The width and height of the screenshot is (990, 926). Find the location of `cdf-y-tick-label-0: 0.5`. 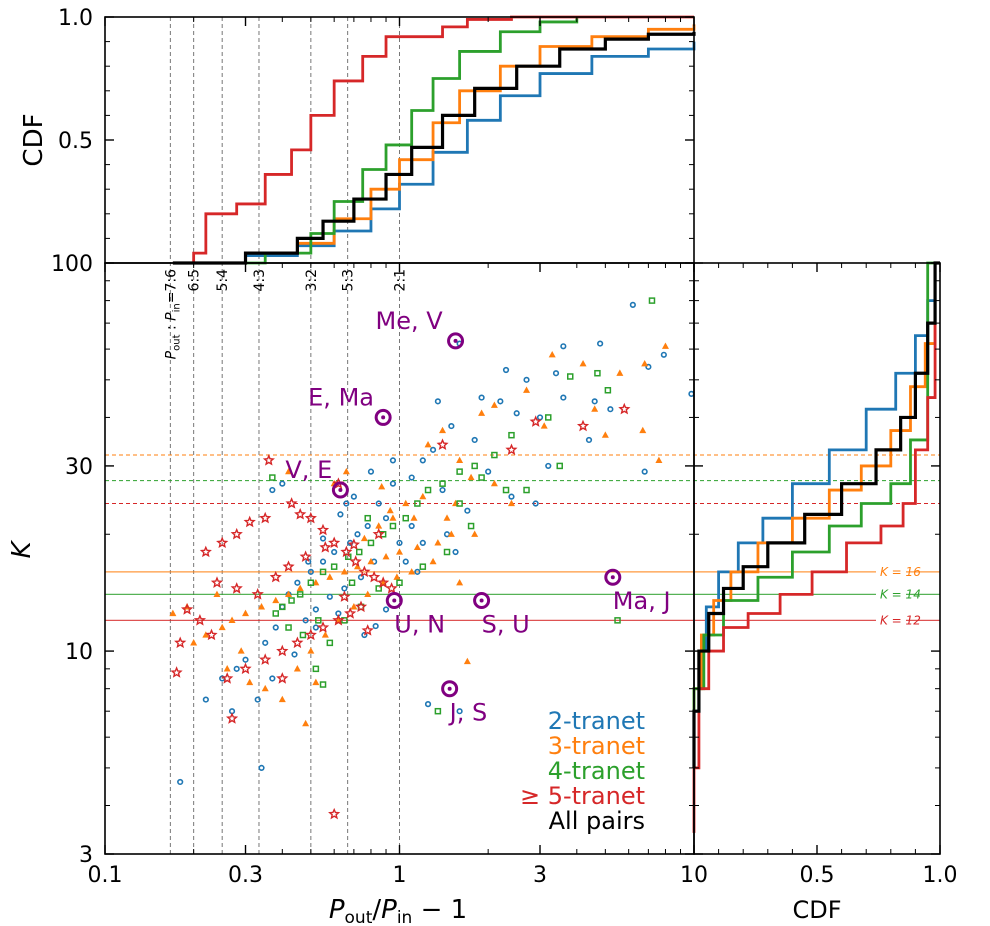

cdf-y-tick-label-0: 0.5 is located at coordinates (75, 141).